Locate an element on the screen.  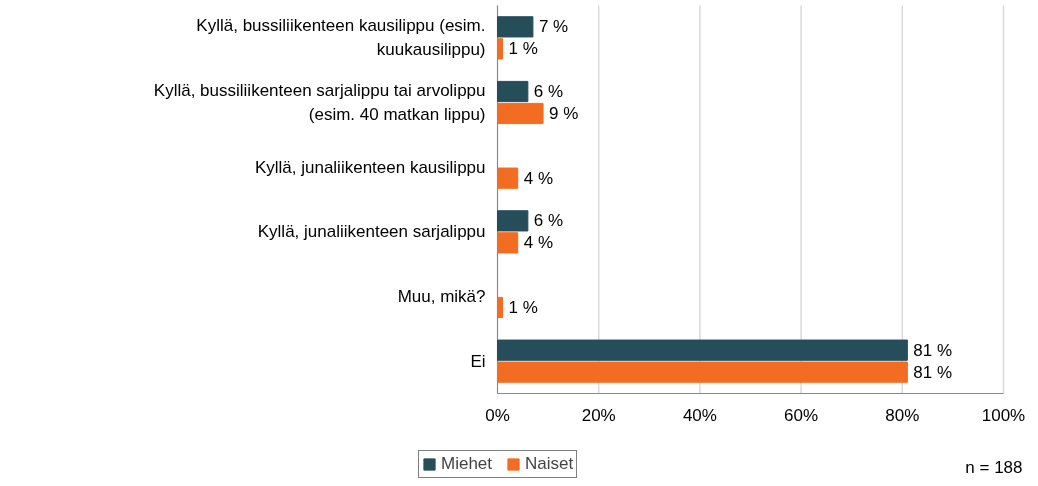
y-tick-label: Kyllä, bussiliikenteen kausilippu (esim. kuukausilippu) is located at coordinates (341, 38).